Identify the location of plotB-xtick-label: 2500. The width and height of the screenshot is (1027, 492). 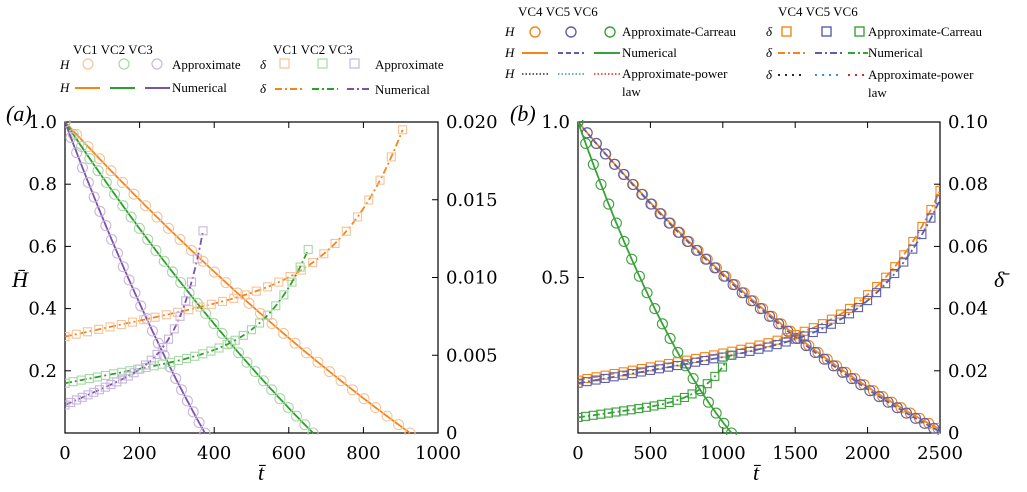
(940, 453).